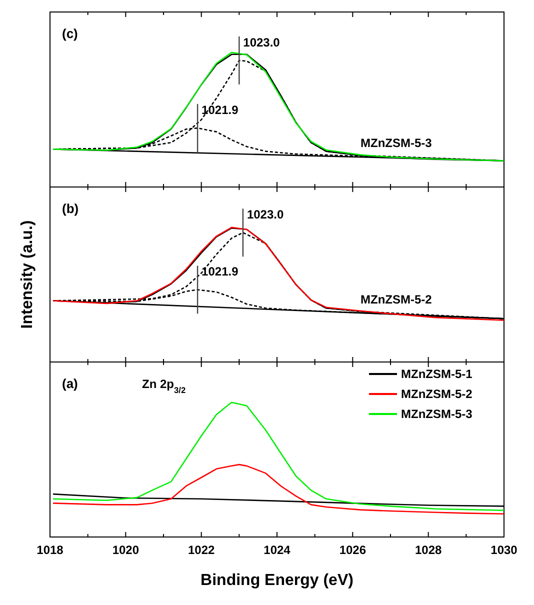 This screenshot has width=534, height=605. I want to click on x-tick-label: 1018, so click(50, 550).